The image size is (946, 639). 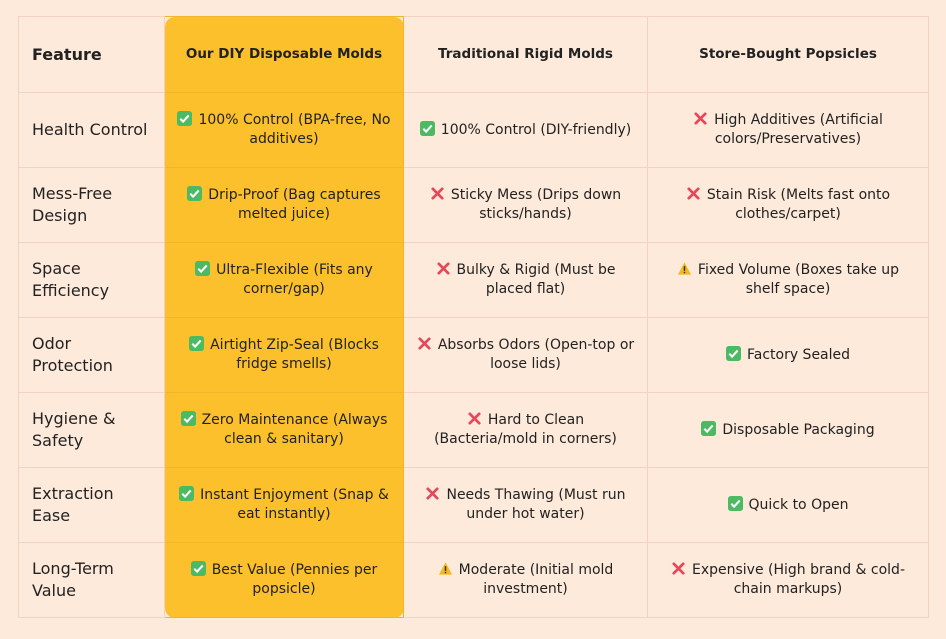 I want to click on cell-text: Instant Enjoyment (Snap & eat instantly), so click(x=294, y=504).